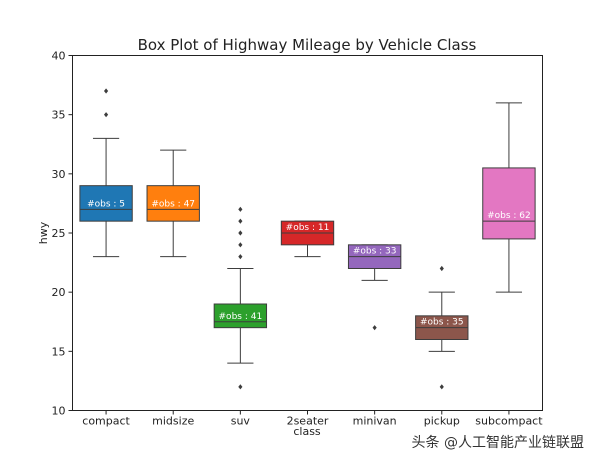 The width and height of the screenshot is (600, 462). I want to click on obs-count-label: #obs : 35, so click(442, 323).